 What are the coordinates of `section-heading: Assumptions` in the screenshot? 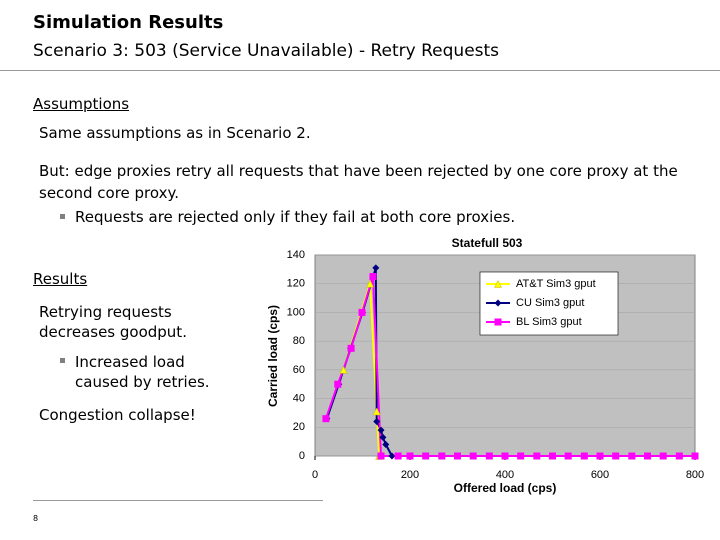 It's located at (81, 104).